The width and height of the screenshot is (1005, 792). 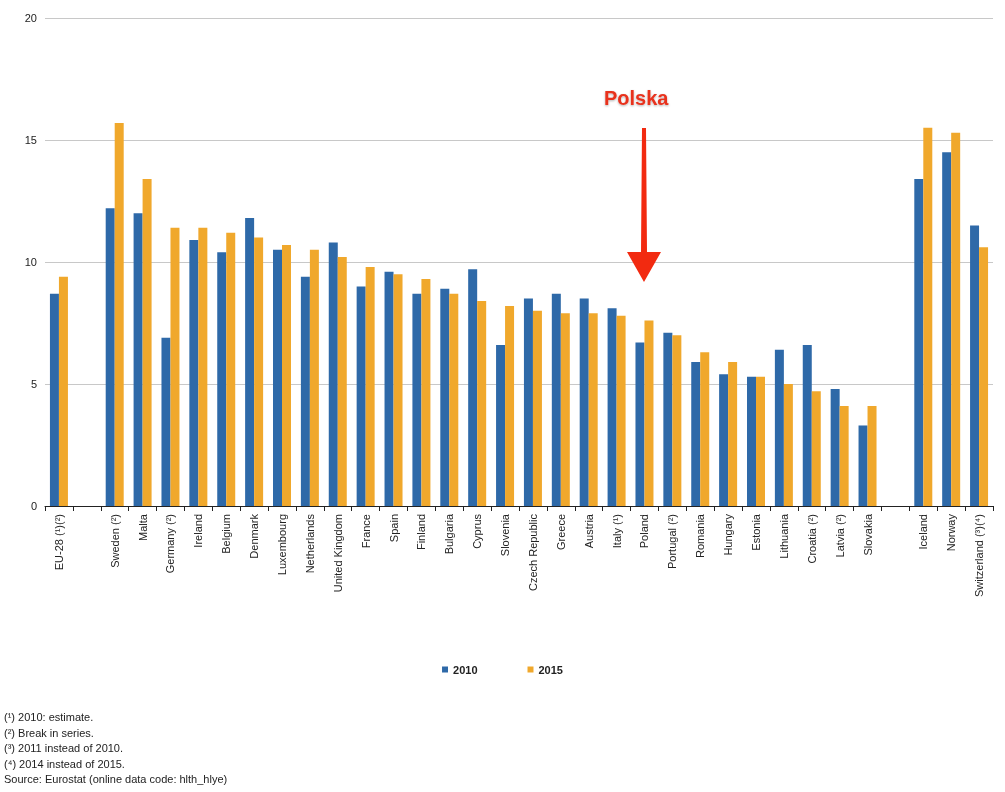 What do you see at coordinates (365, 531) in the screenshot?
I see `x-tick-label: France` at bounding box center [365, 531].